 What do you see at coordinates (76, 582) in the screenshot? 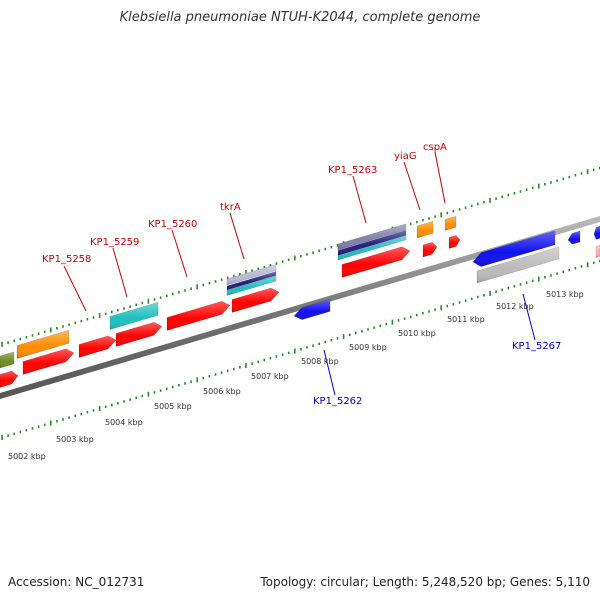
I see `accession-text: Accession: NC_012731` at bounding box center [76, 582].